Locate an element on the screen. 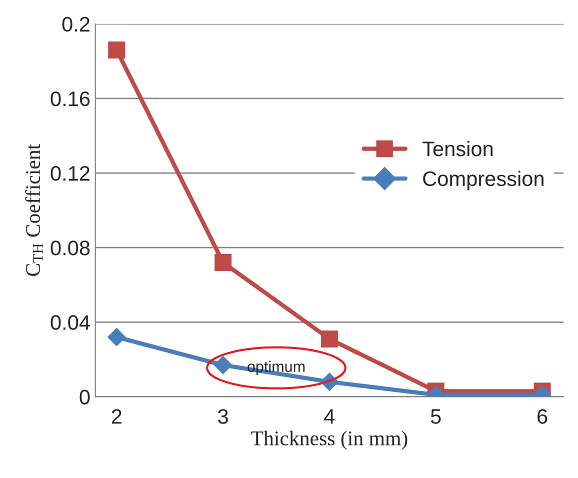 The image size is (578, 478). y-tick-label: 0.04 is located at coordinates (70, 322).